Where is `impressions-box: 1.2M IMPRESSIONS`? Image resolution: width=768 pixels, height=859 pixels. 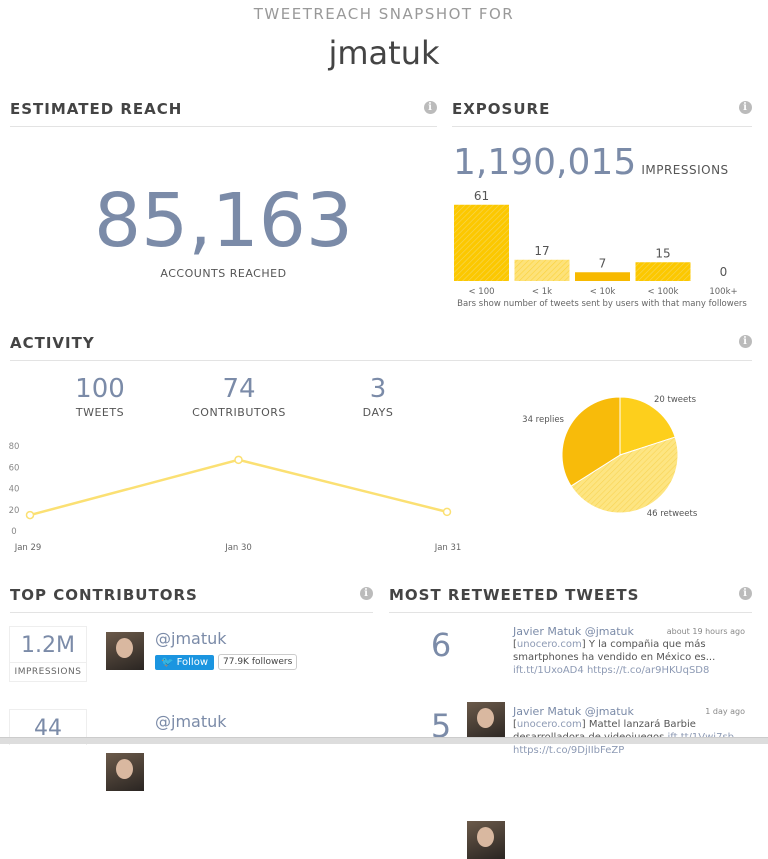 impressions-box: 1.2M IMPRESSIONS is located at coordinates (48, 654).